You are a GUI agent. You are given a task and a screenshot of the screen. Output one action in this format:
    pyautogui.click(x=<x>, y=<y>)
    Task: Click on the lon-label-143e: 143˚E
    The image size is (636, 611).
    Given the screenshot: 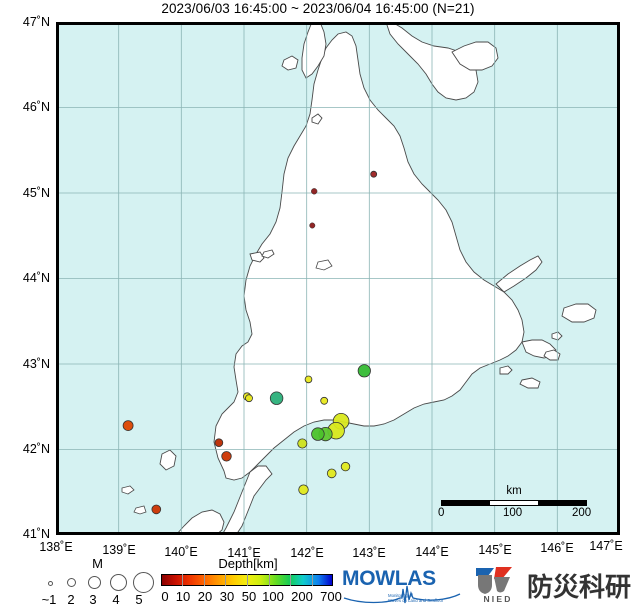 What is the action you would take?
    pyautogui.click(x=369, y=553)
    